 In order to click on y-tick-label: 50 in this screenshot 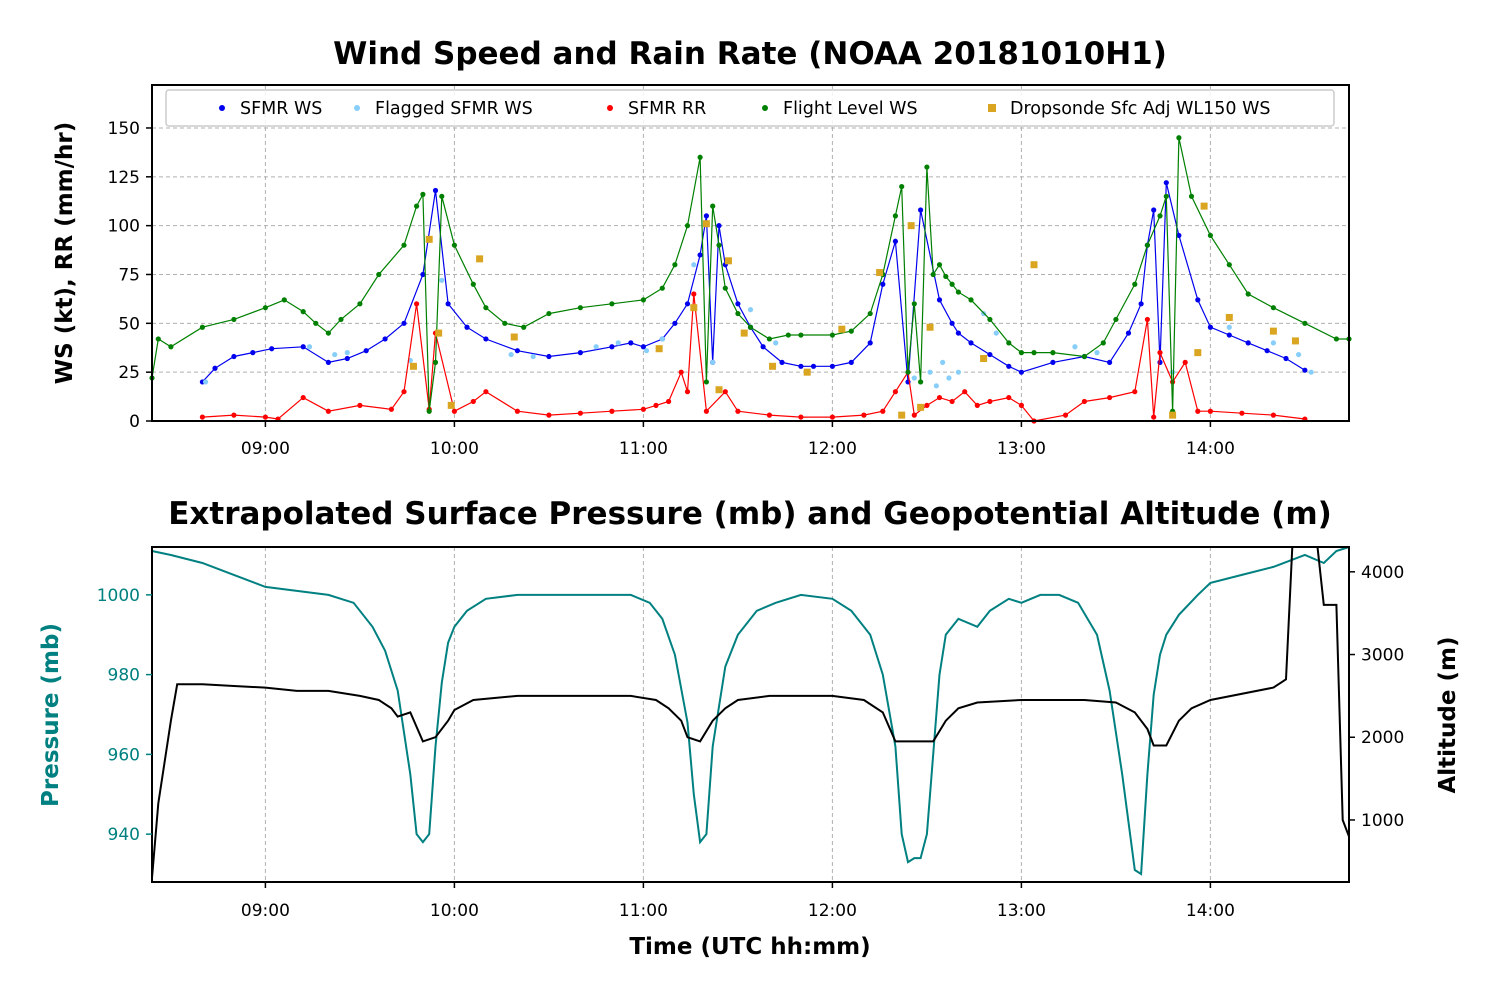, I will do `click(129, 324)`.